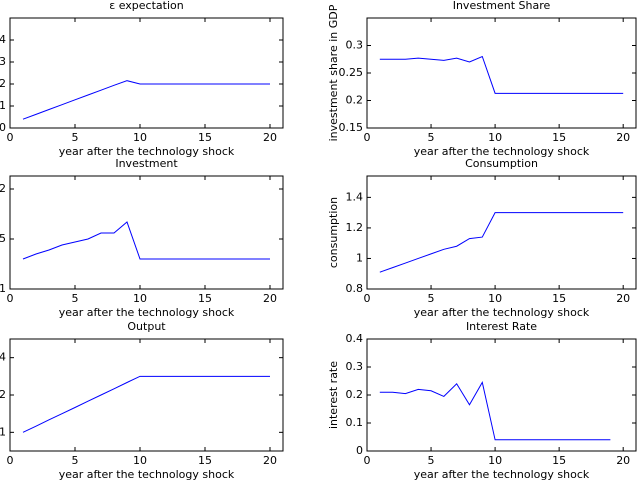 Image resolution: width=638 pixels, height=482 pixels. What do you see at coordinates (146, 326) in the screenshot?
I see `chart-title: Output` at bounding box center [146, 326].